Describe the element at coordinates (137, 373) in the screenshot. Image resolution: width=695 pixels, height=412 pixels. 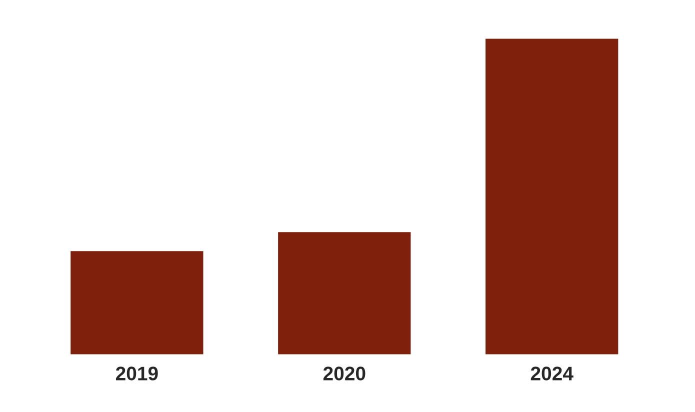
I see `x-tick-label: 2019` at that location.